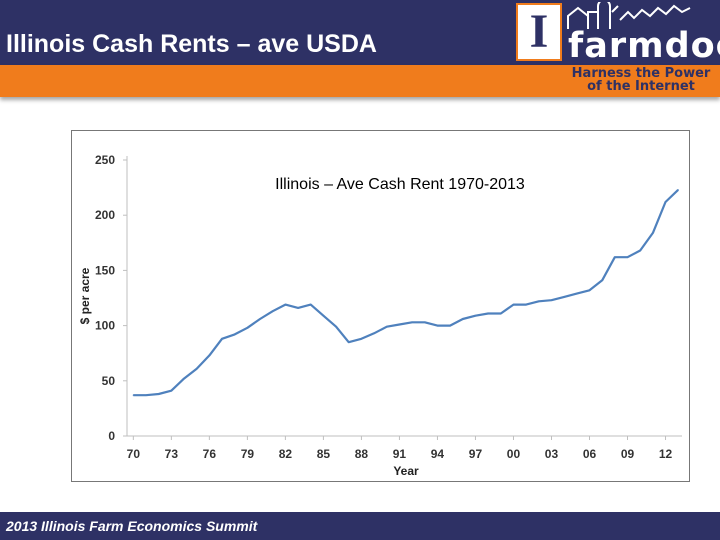 The width and height of the screenshot is (720, 540). What do you see at coordinates (105, 270) in the screenshot?
I see `y-tick-label: 150` at bounding box center [105, 270].